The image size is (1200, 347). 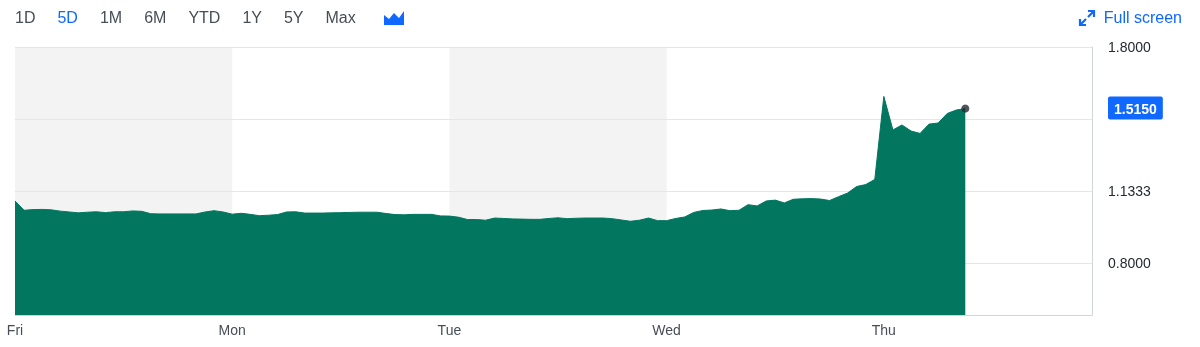 What do you see at coordinates (111, 18) in the screenshot?
I see `text: 1M` at bounding box center [111, 18].